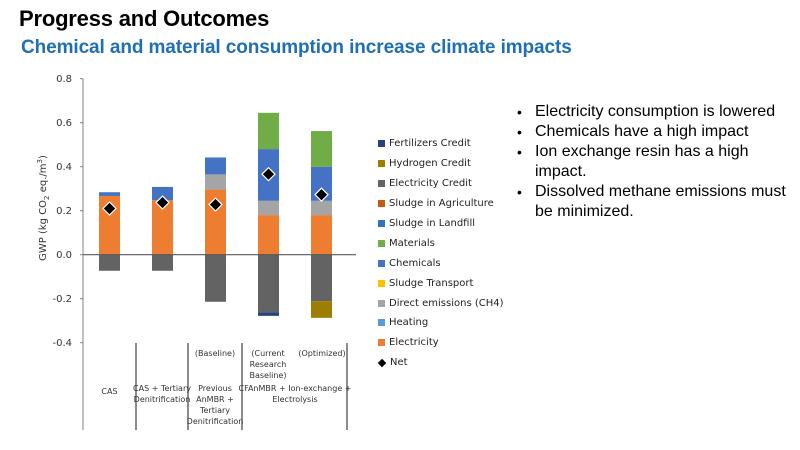  I want to click on y-axis-label: GWP (kg CO2 eq./m3), so click(43, 208).